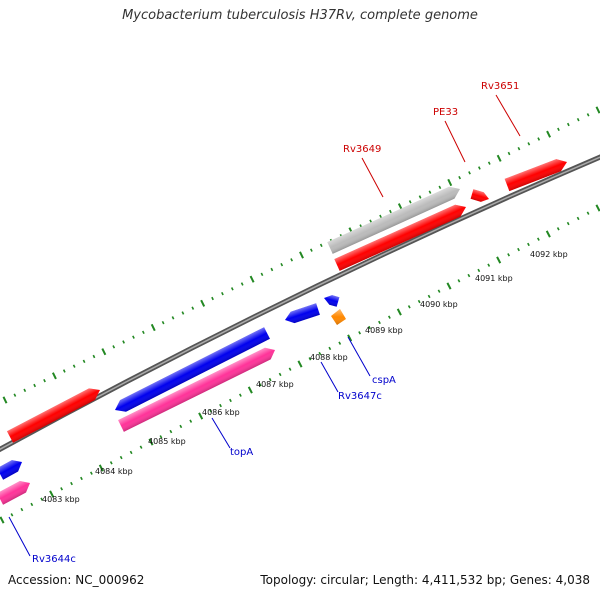 The width and height of the screenshot is (600, 600). Describe the element at coordinates (372, 177) in the screenshot. I see `label-rv3649-leader` at that location.